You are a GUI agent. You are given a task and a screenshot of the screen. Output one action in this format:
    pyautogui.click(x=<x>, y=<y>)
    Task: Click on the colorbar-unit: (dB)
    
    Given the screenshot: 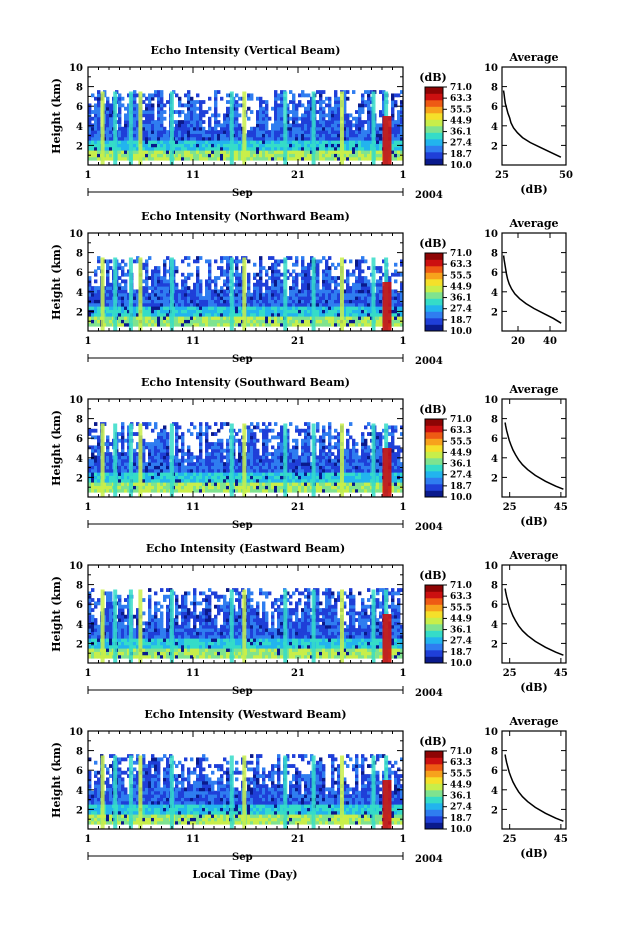 What is the action you would take?
    pyautogui.click(x=432, y=243)
    